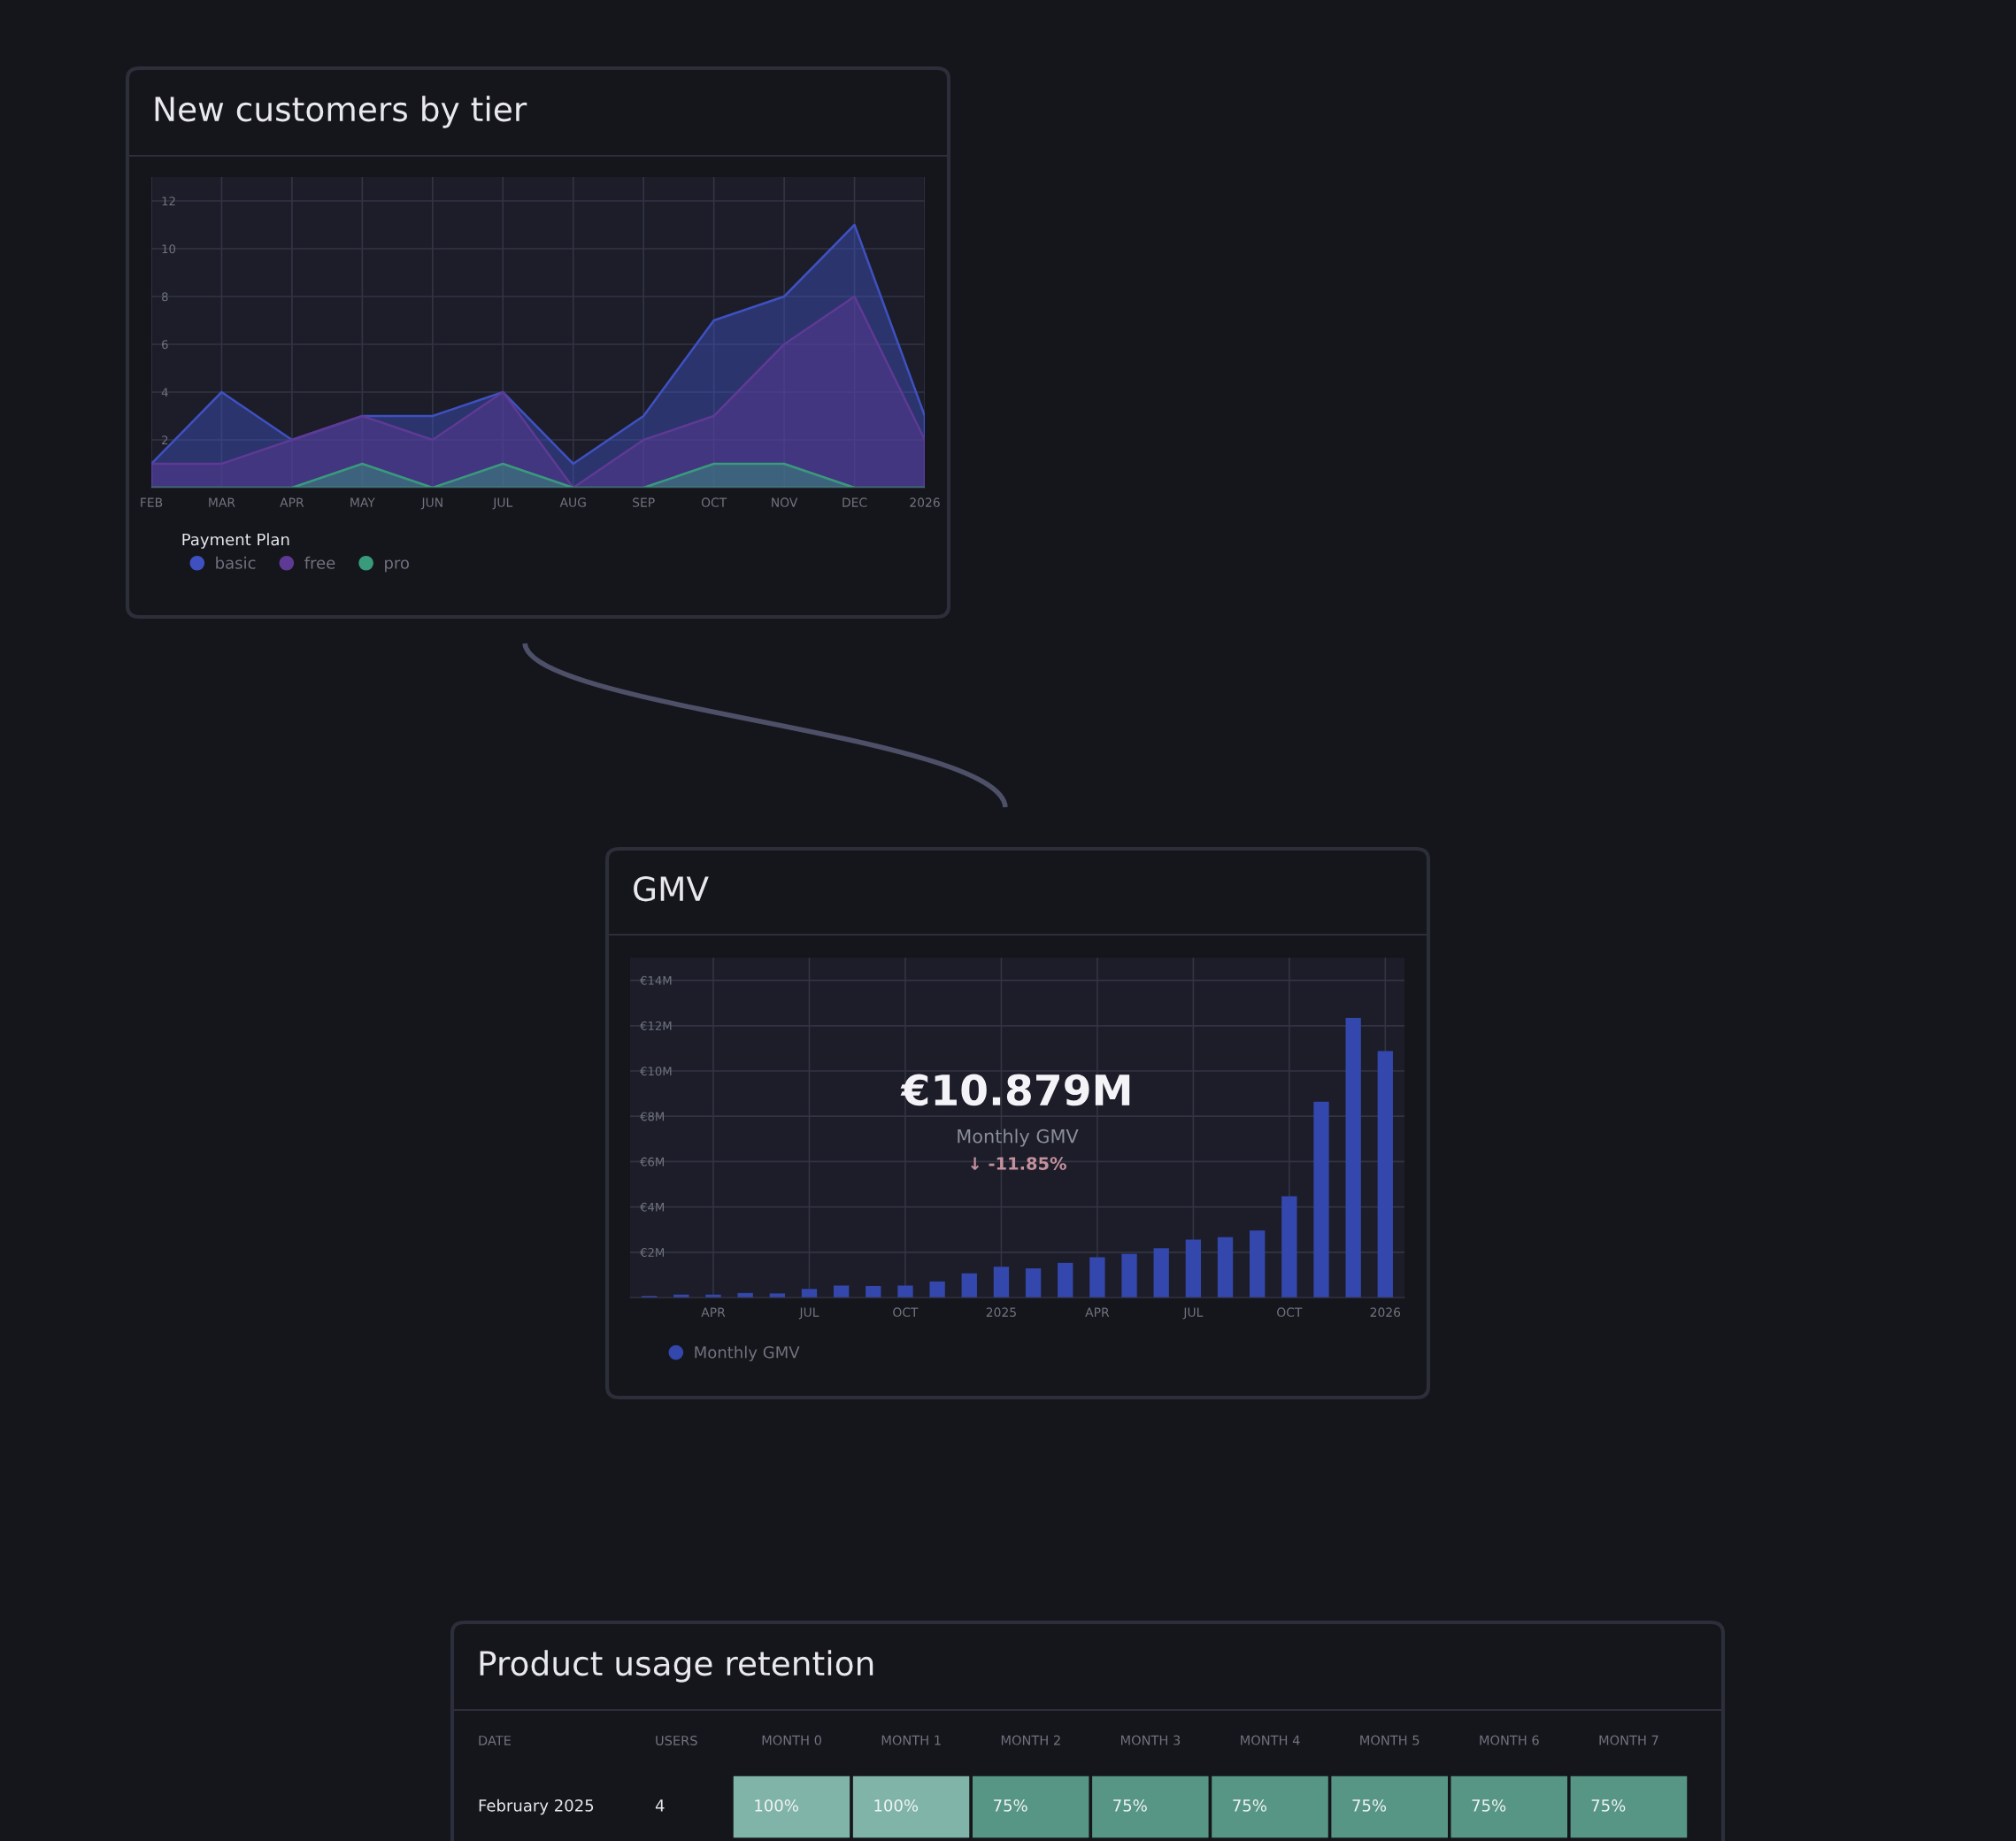  Describe the element at coordinates (236, 562) in the screenshot. I see `legend-label: basic` at that location.